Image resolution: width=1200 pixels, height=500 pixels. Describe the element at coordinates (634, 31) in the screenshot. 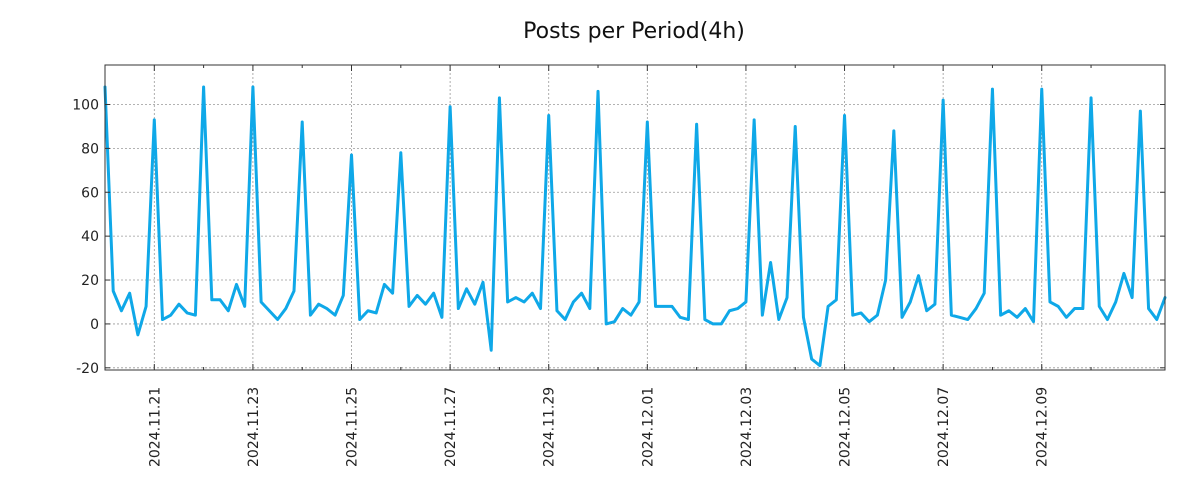

I see `chart-title: Posts per Period(4h)` at that location.